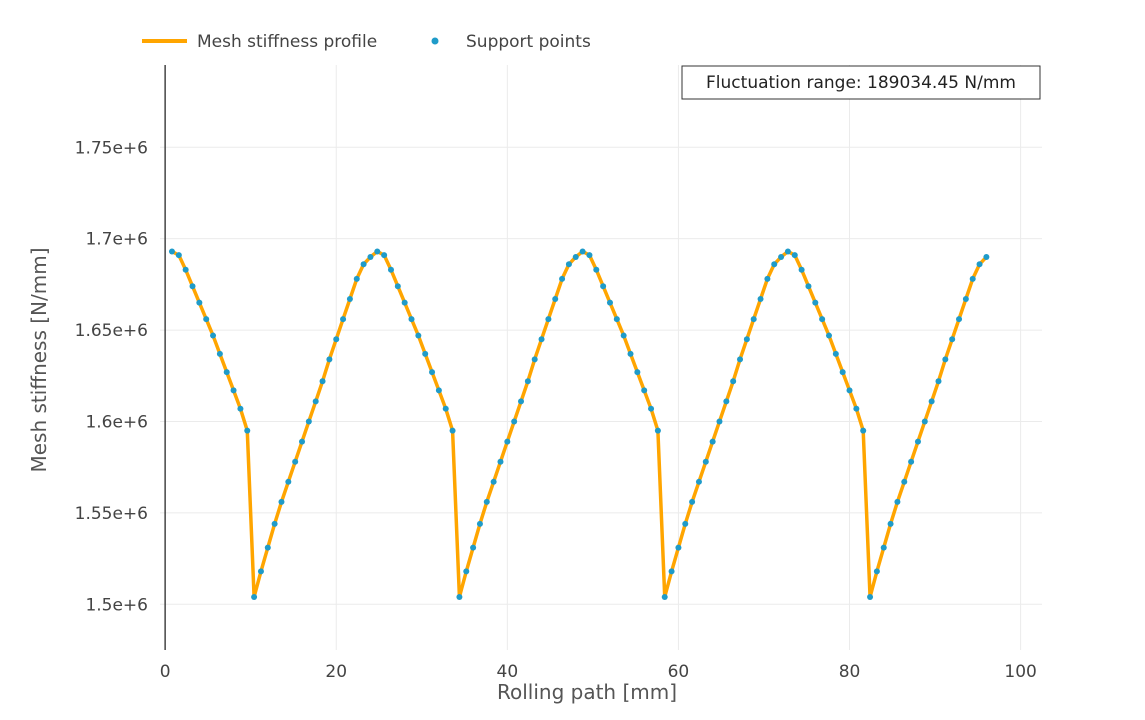 Image resolution: width=1145 pixels, height=720 pixels. What do you see at coordinates (511, 42) in the screenshot?
I see `legend-item-points: Support points` at bounding box center [511, 42].